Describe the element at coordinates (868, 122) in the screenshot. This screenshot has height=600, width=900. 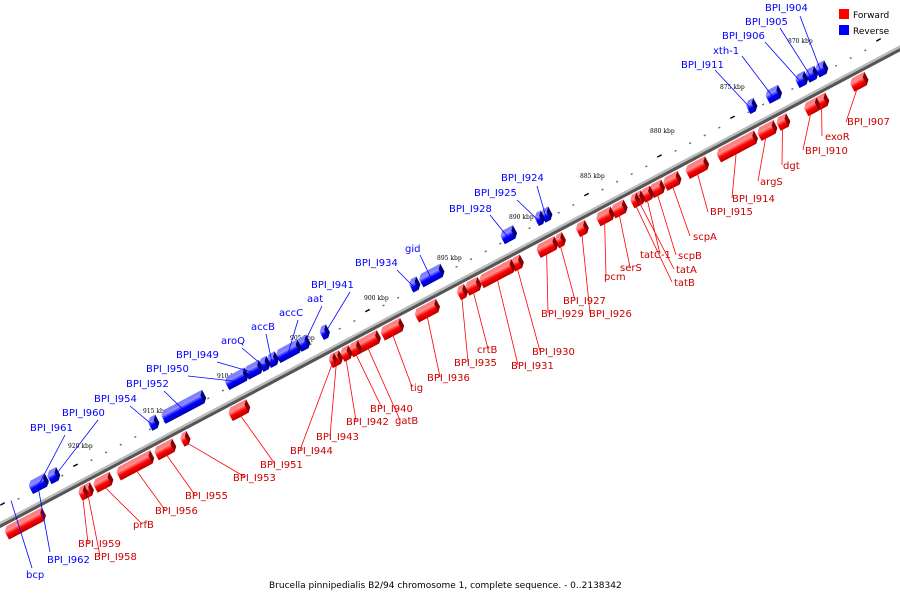
I see `gene-label-bpi-i907: BPI_I907` at that location.